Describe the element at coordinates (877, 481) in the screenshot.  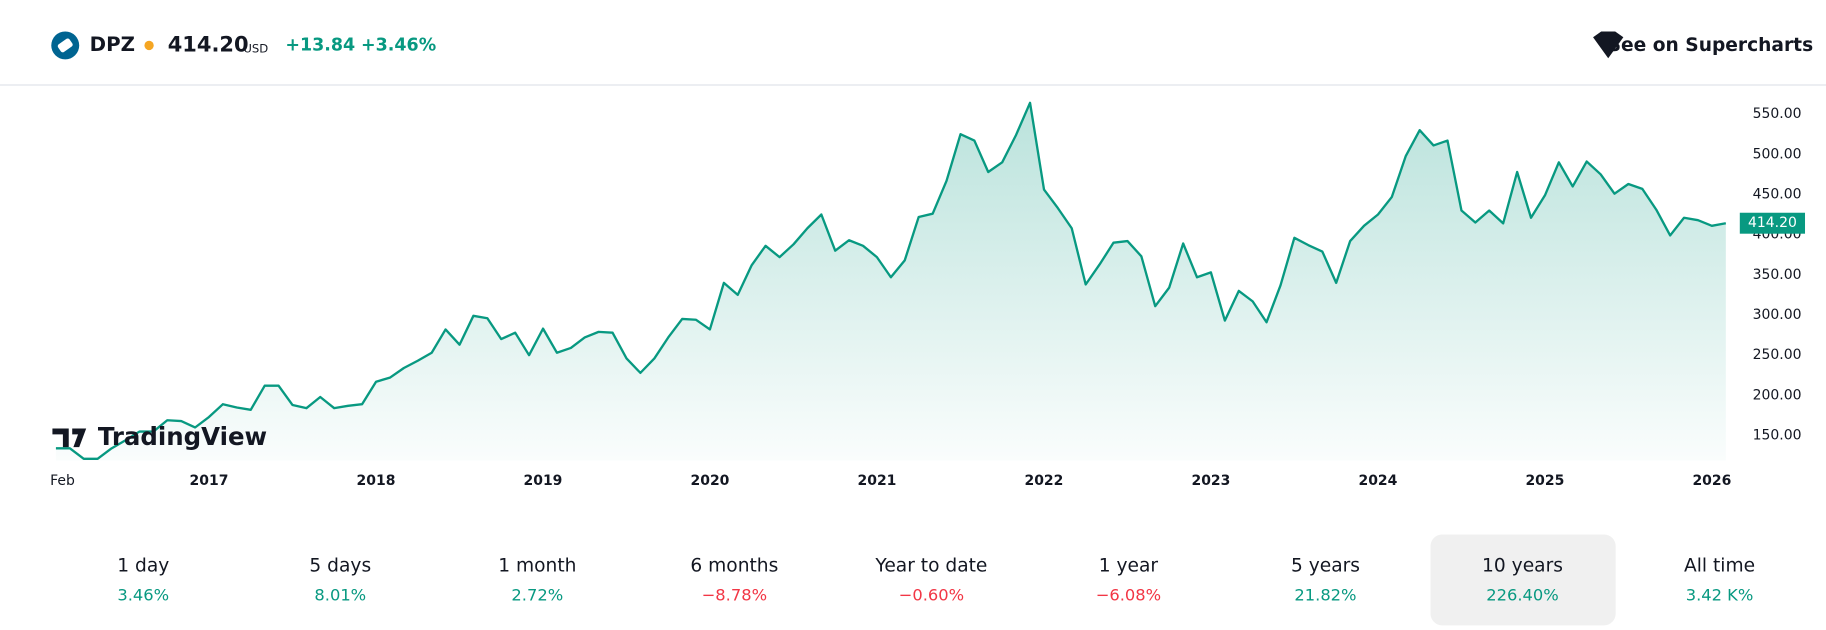
I see `x-tick-label: 2021` at that location.